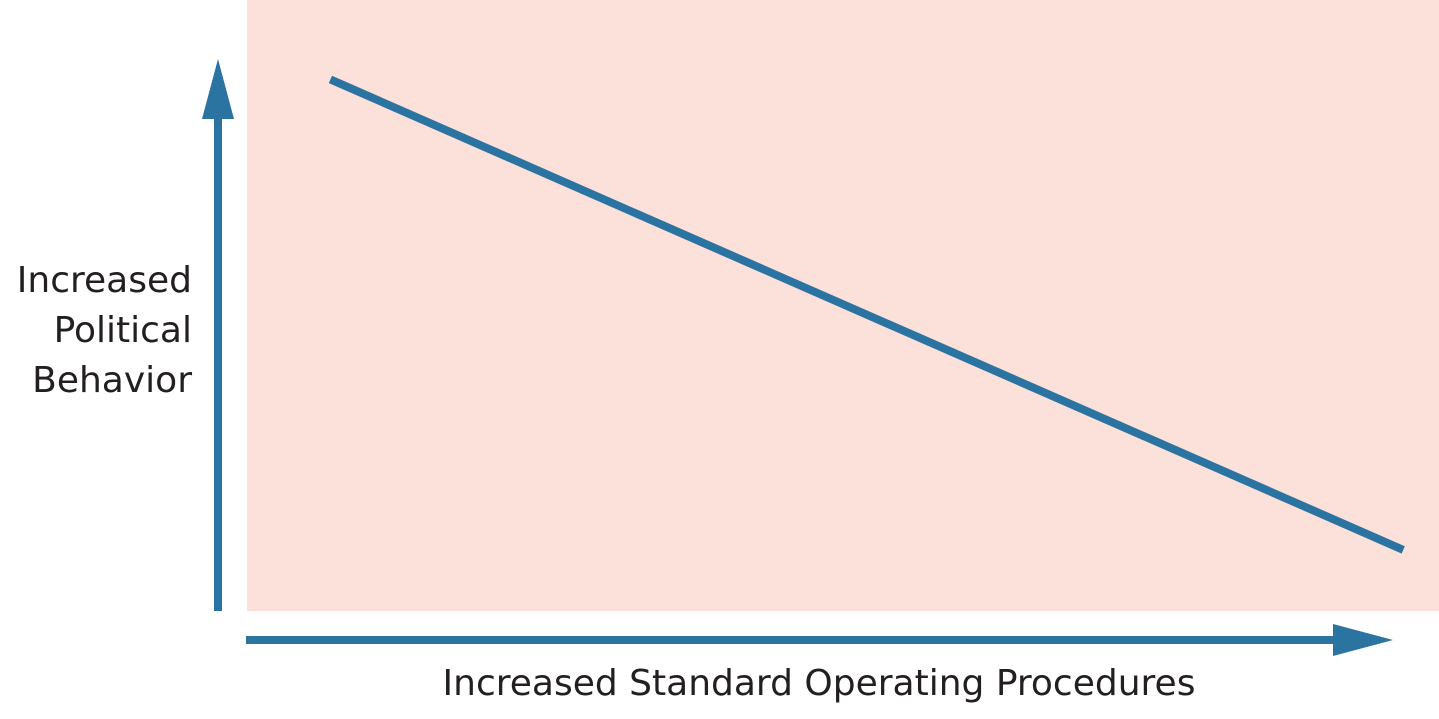 The image size is (1439, 719). I want to click on x-axis-arrowhead, so click(1363, 640).